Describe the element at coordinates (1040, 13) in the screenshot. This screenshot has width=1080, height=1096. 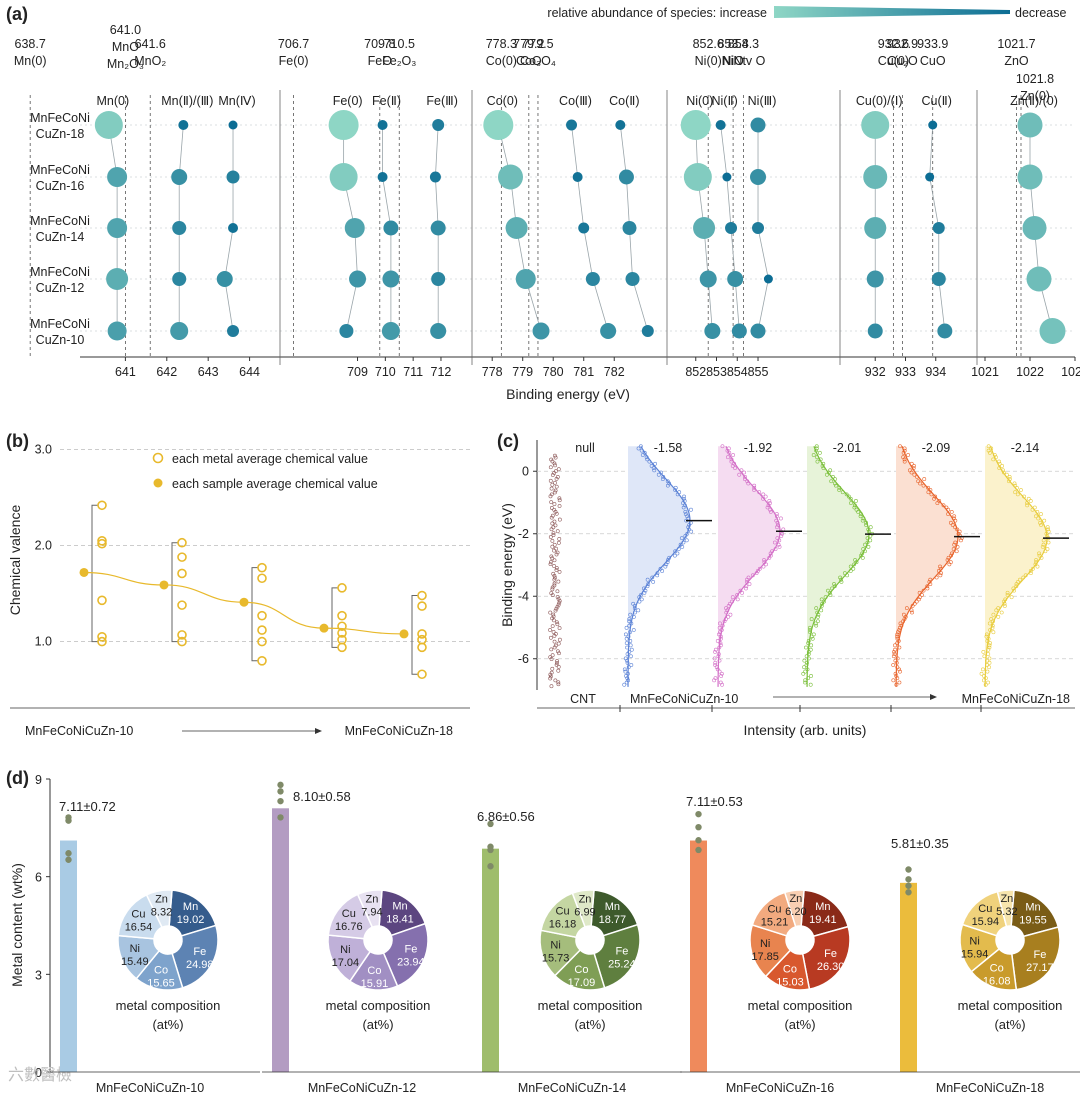
I see `abundance-decrease: decrease` at that location.